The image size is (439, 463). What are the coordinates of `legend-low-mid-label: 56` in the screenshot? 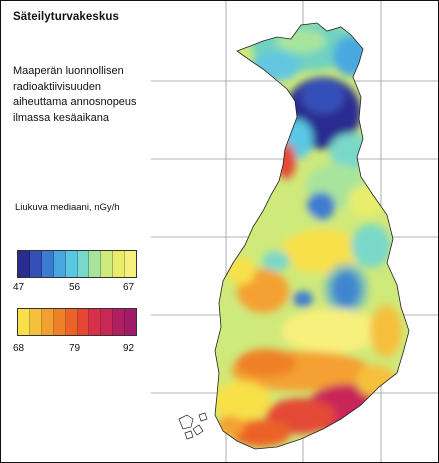 It's located at (75, 287).